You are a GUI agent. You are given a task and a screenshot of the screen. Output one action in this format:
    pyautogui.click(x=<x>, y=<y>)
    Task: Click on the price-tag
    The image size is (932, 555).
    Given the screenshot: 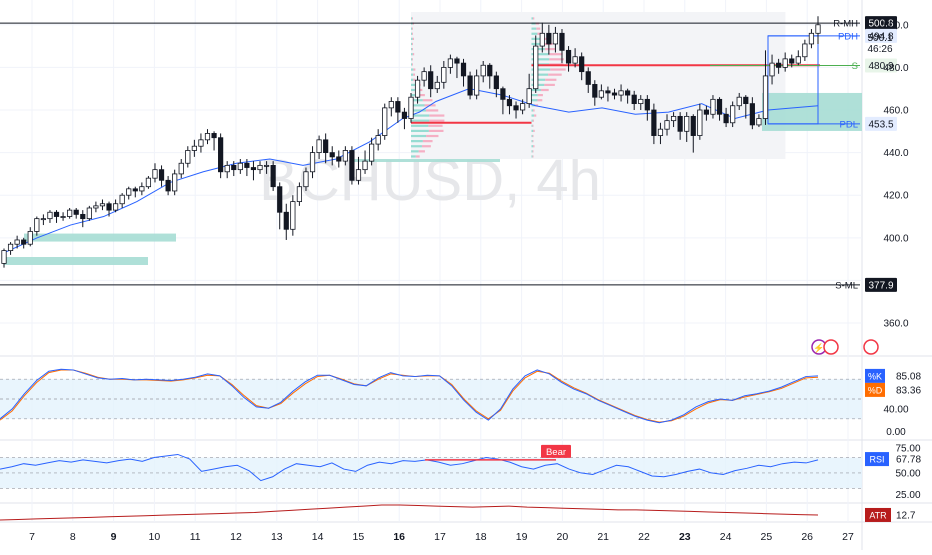 What is the action you would take?
    pyautogui.click(x=881, y=284)
    